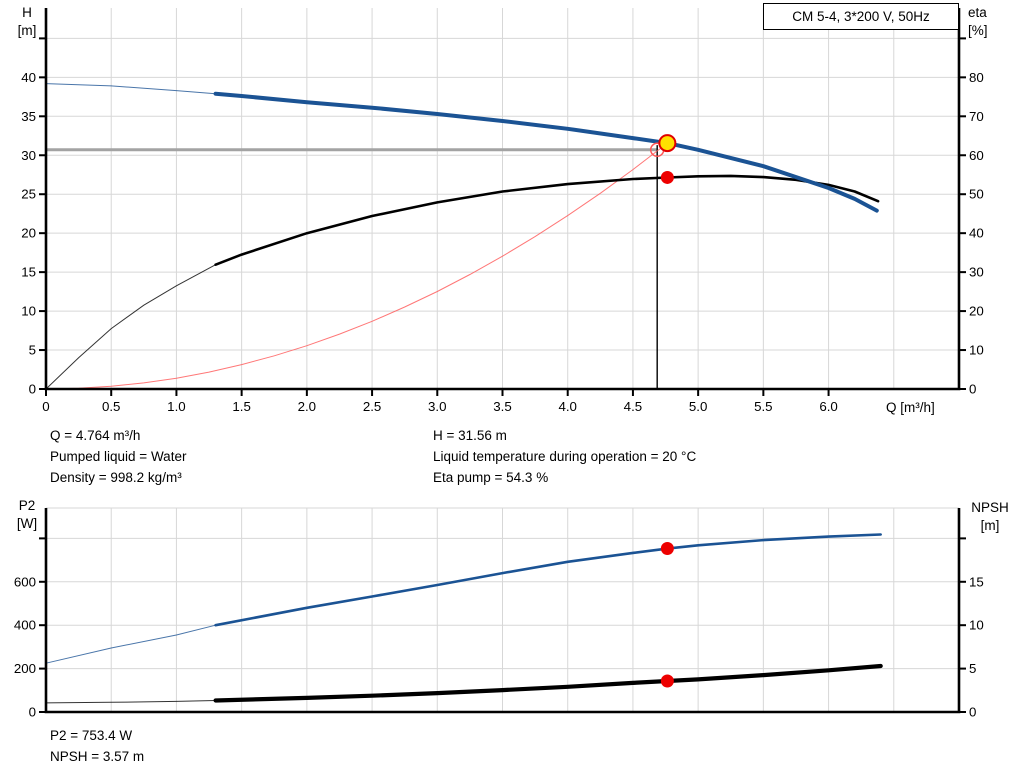 The width and height of the screenshot is (1024, 781). What do you see at coordinates (978, 30) in the screenshot?
I see `eta-axis-unit: [%]` at bounding box center [978, 30].